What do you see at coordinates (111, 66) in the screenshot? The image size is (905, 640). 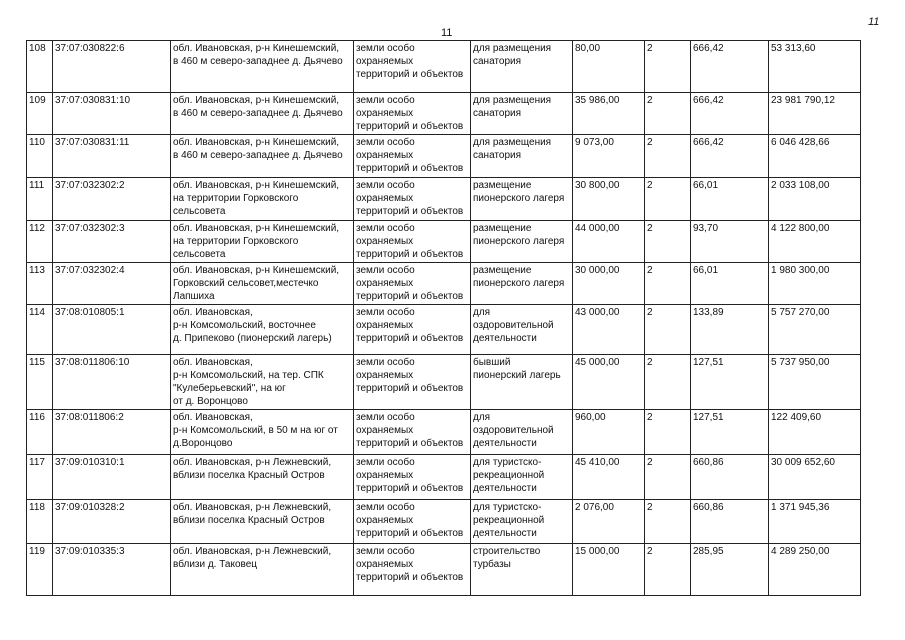 I see `cadastral-number-cell: 37:07:030822:6` at bounding box center [111, 66].